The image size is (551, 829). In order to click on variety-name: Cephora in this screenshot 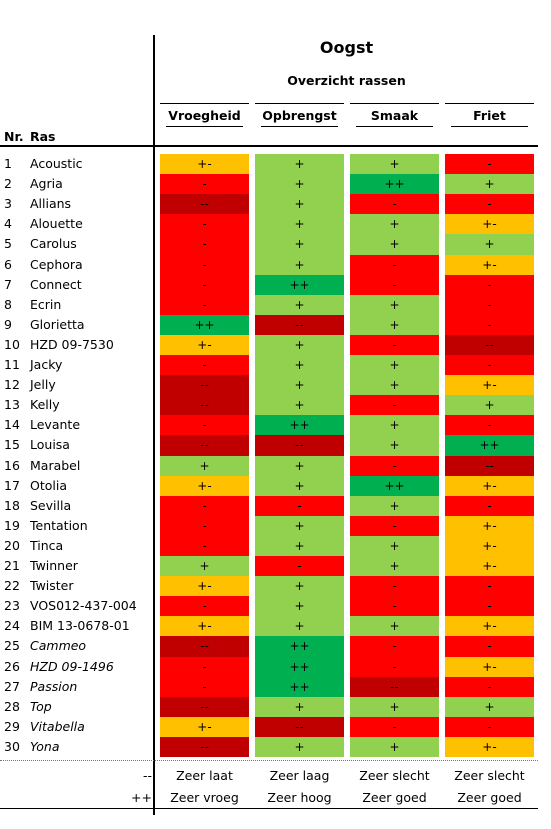, I will do `click(56, 264)`.